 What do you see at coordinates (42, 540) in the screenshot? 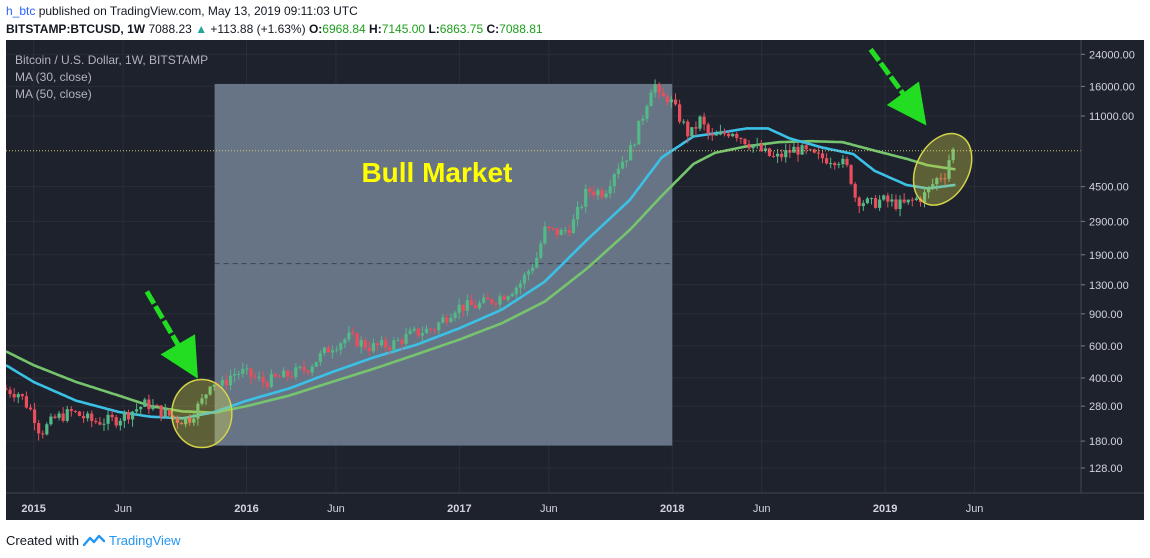
I see `created-with-text: Created with` at bounding box center [42, 540].